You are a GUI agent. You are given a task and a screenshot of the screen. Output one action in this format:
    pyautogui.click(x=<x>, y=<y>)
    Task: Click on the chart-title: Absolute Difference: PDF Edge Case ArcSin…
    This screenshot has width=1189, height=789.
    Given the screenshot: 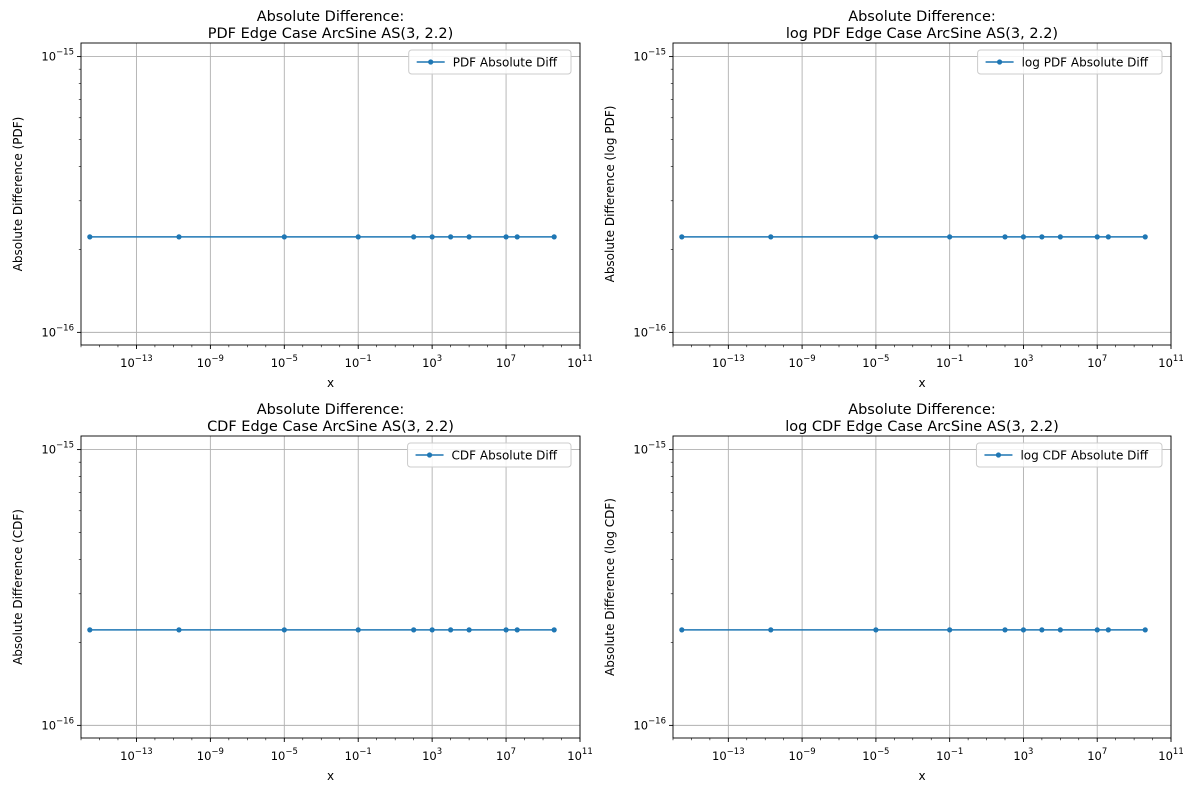 What is the action you would take?
    pyautogui.click(x=330, y=25)
    